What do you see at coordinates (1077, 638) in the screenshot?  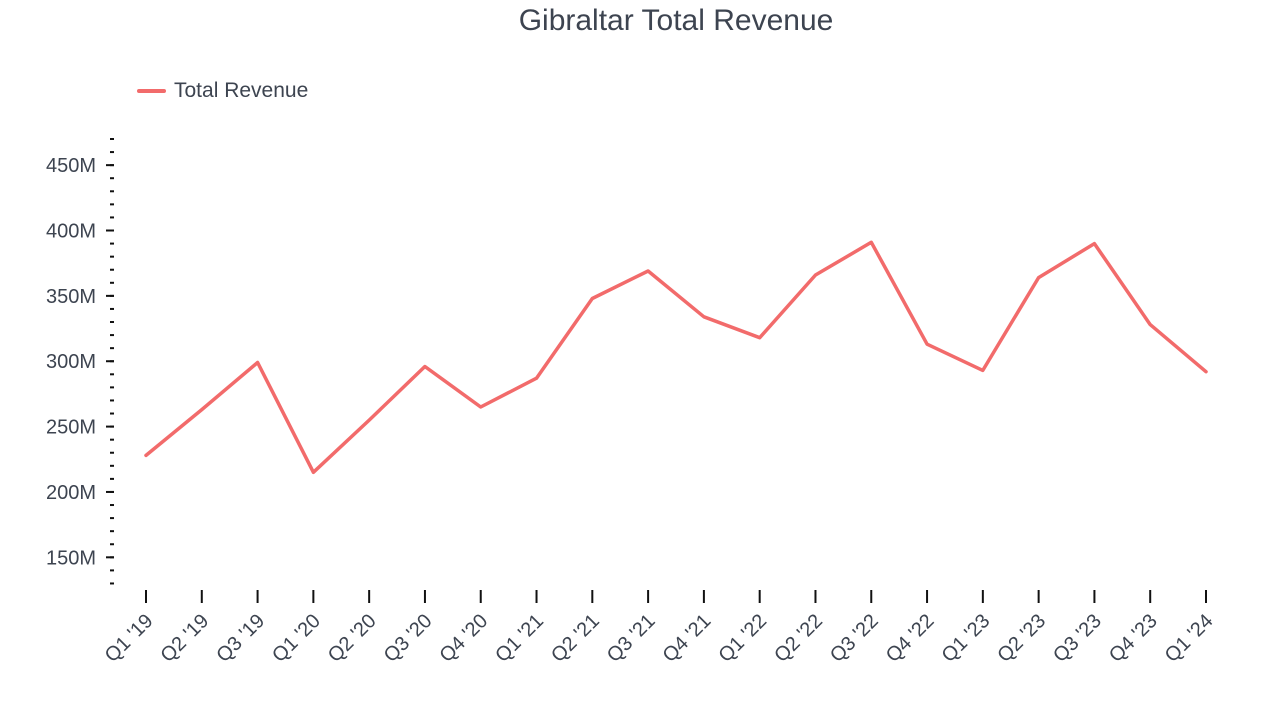 I see `x-tick-label: Q3 '23` at bounding box center [1077, 638].